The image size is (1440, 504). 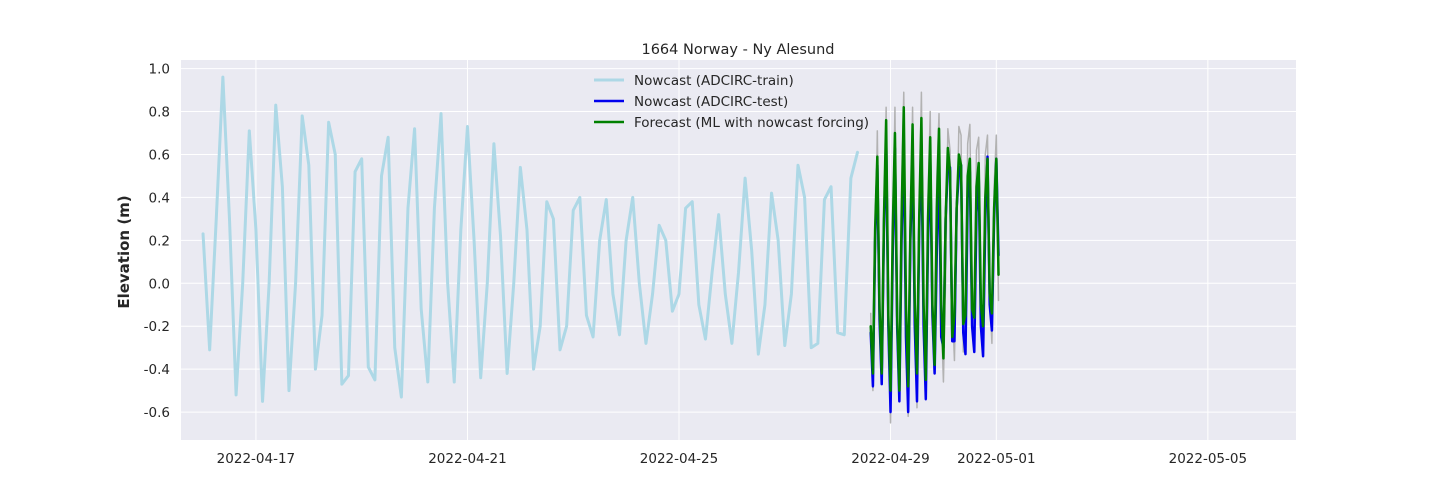 I want to click on x-tick-label: 2022-04-21, so click(x=467, y=459).